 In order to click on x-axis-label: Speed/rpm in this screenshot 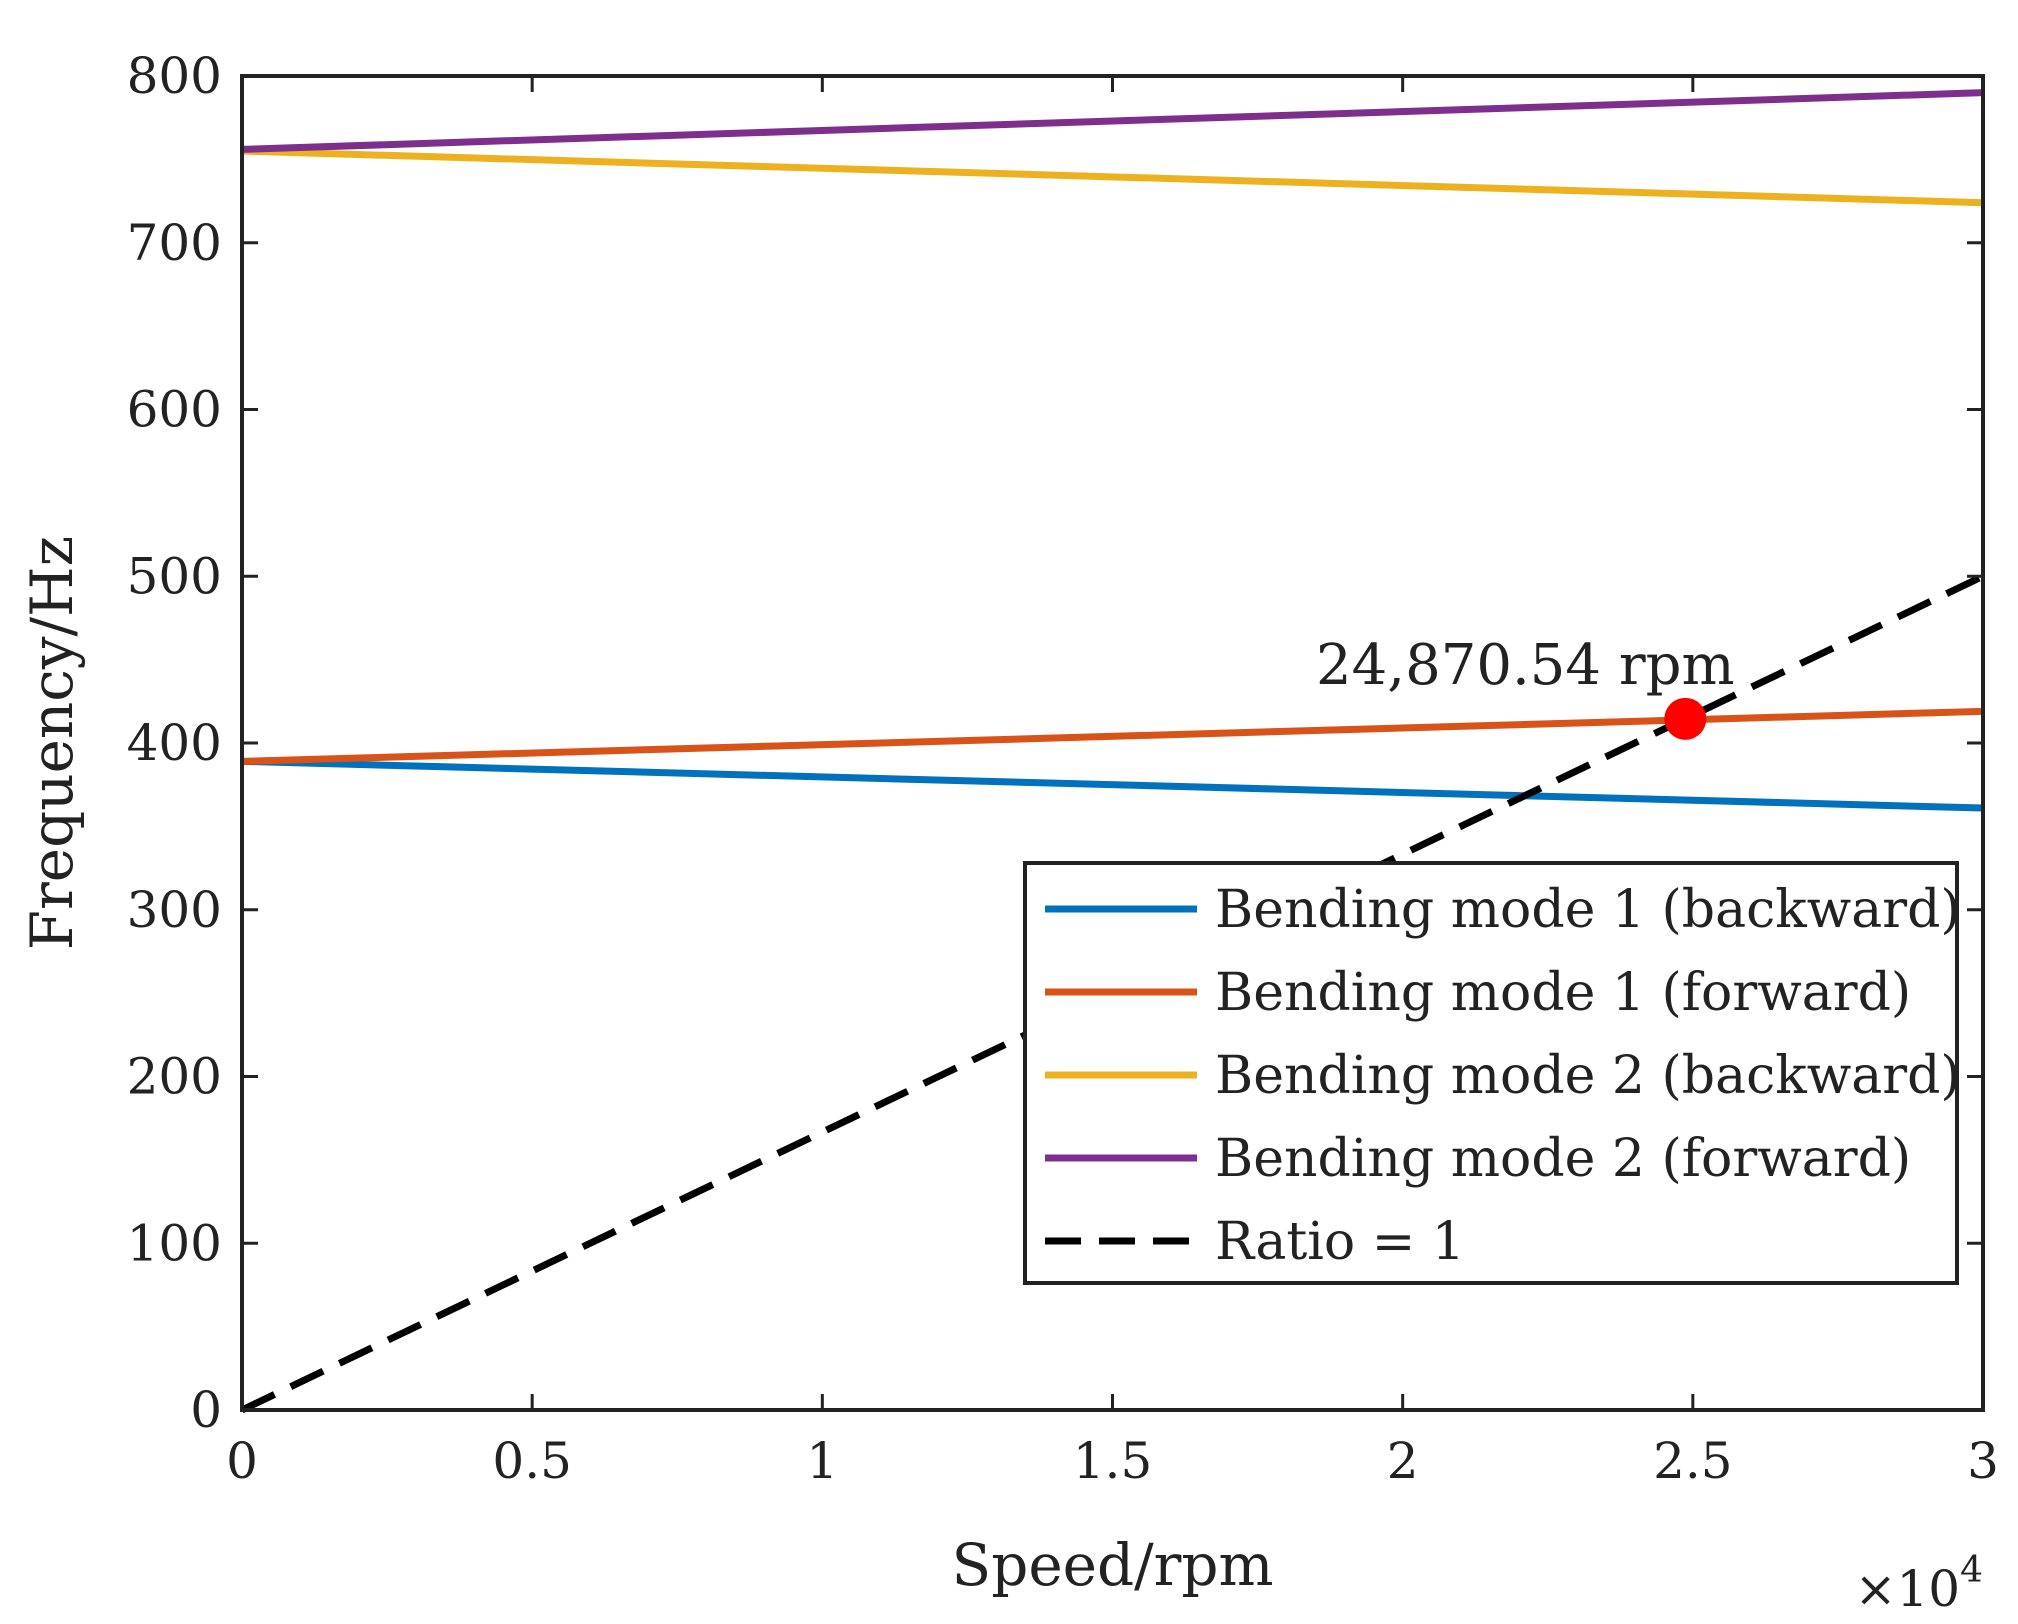, I will do `click(1112, 1565)`.